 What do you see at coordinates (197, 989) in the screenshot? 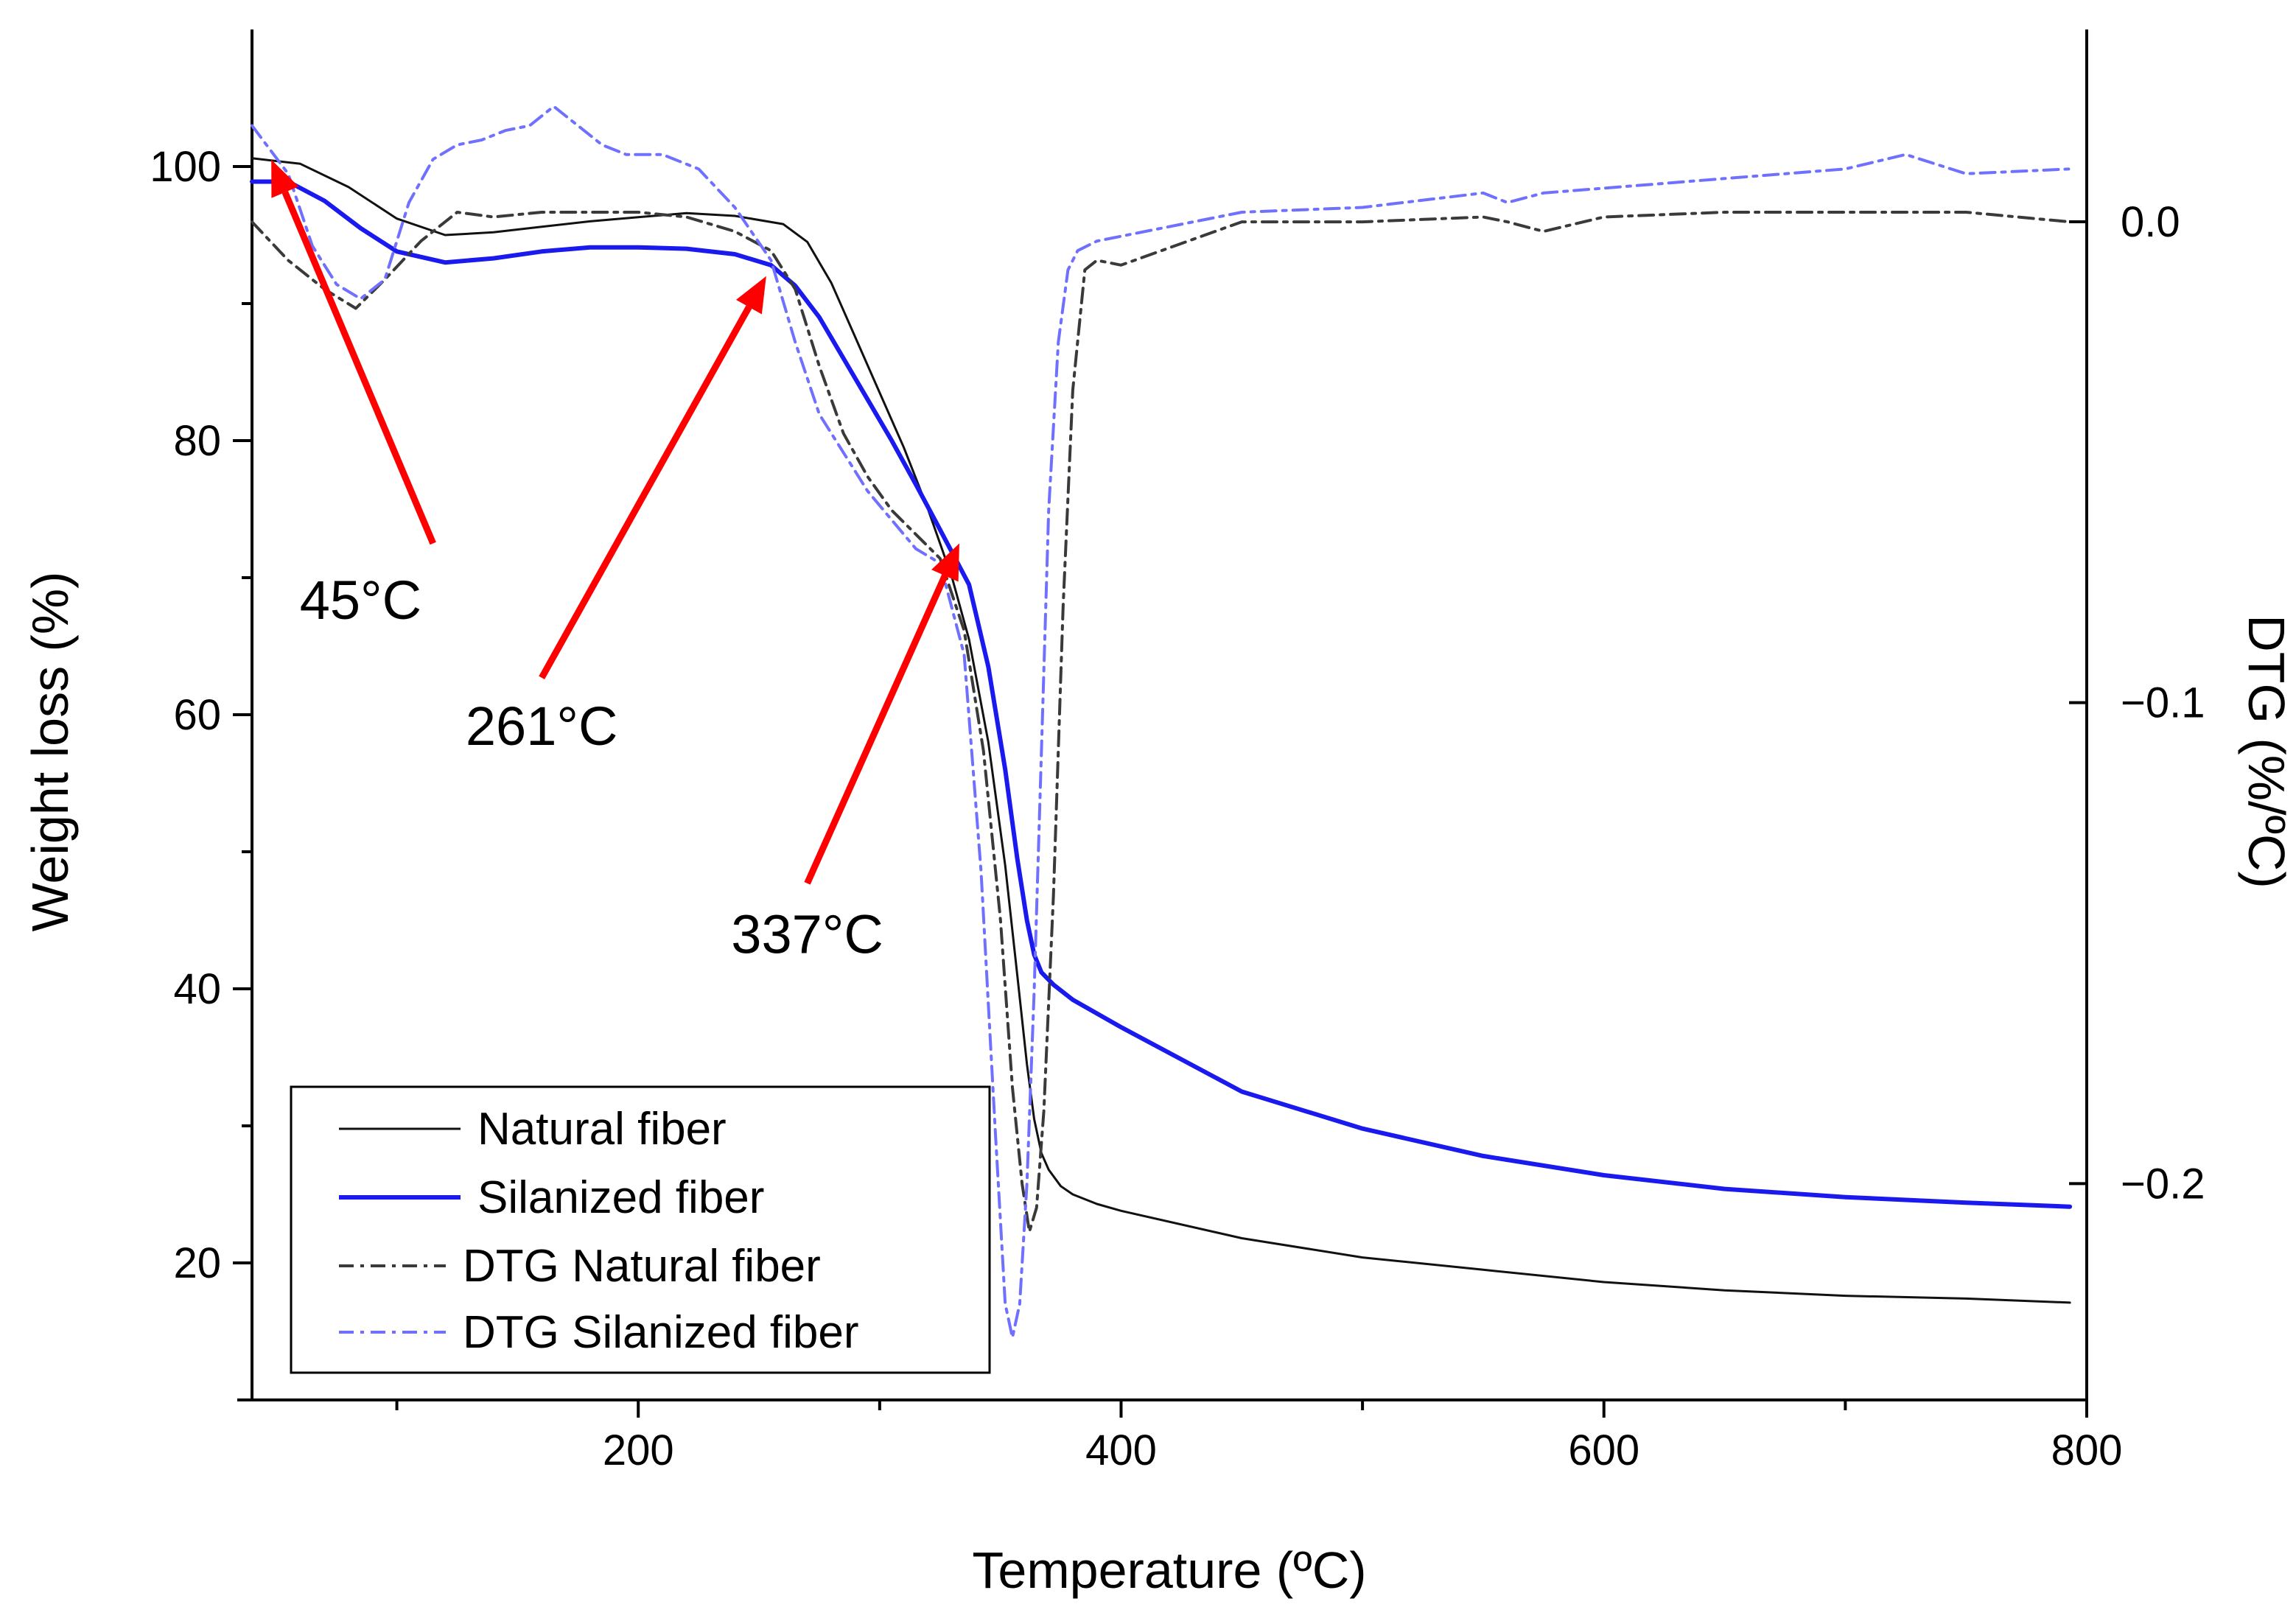
I see `y-tick-label: 40` at bounding box center [197, 989].